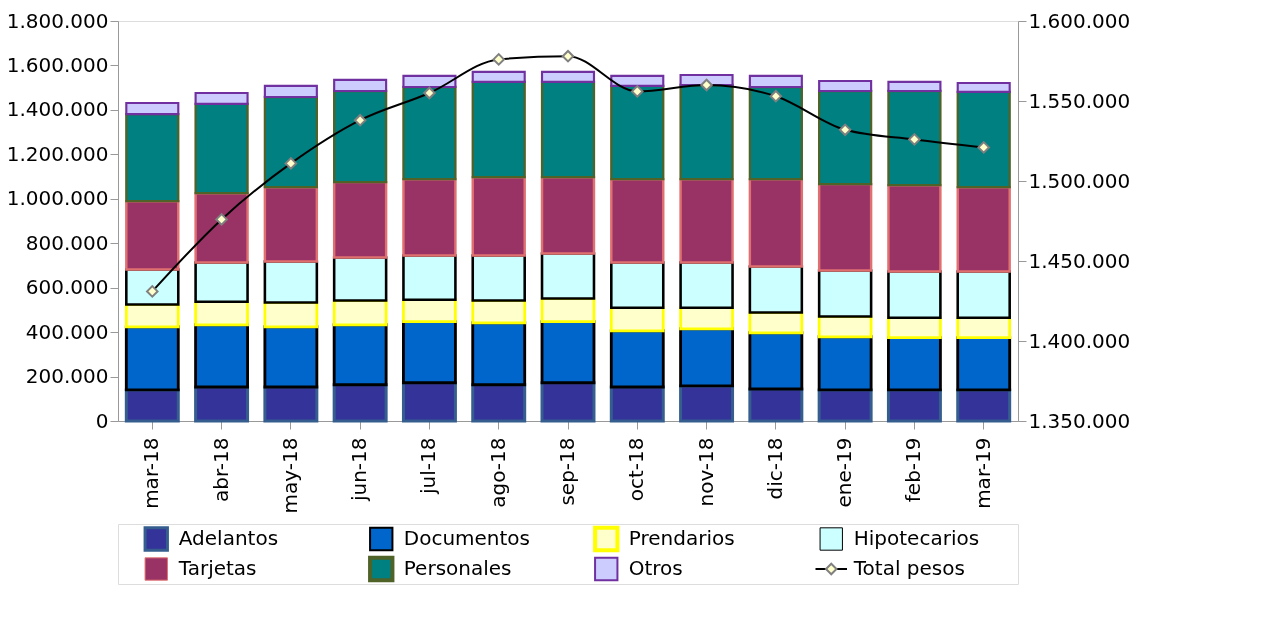  I want to click on x-tick-label: may-18, so click(289, 475).